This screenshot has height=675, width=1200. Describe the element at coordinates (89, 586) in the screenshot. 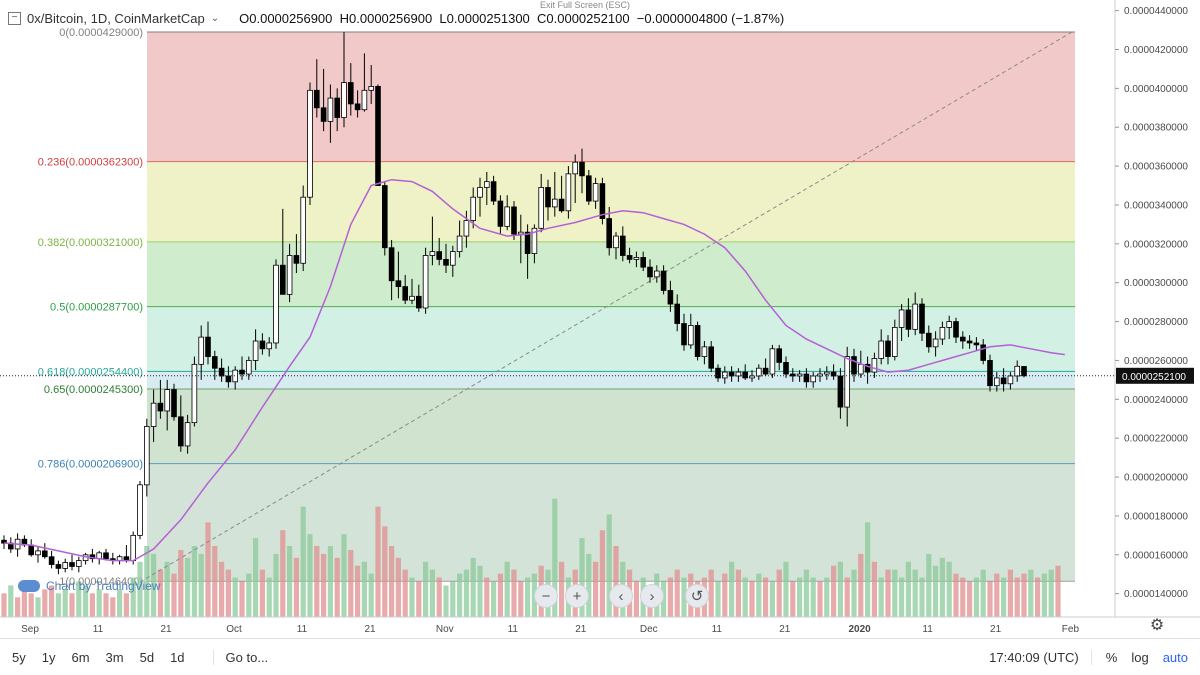

I see `tradingview-watermark: Chart by TradingView` at that location.